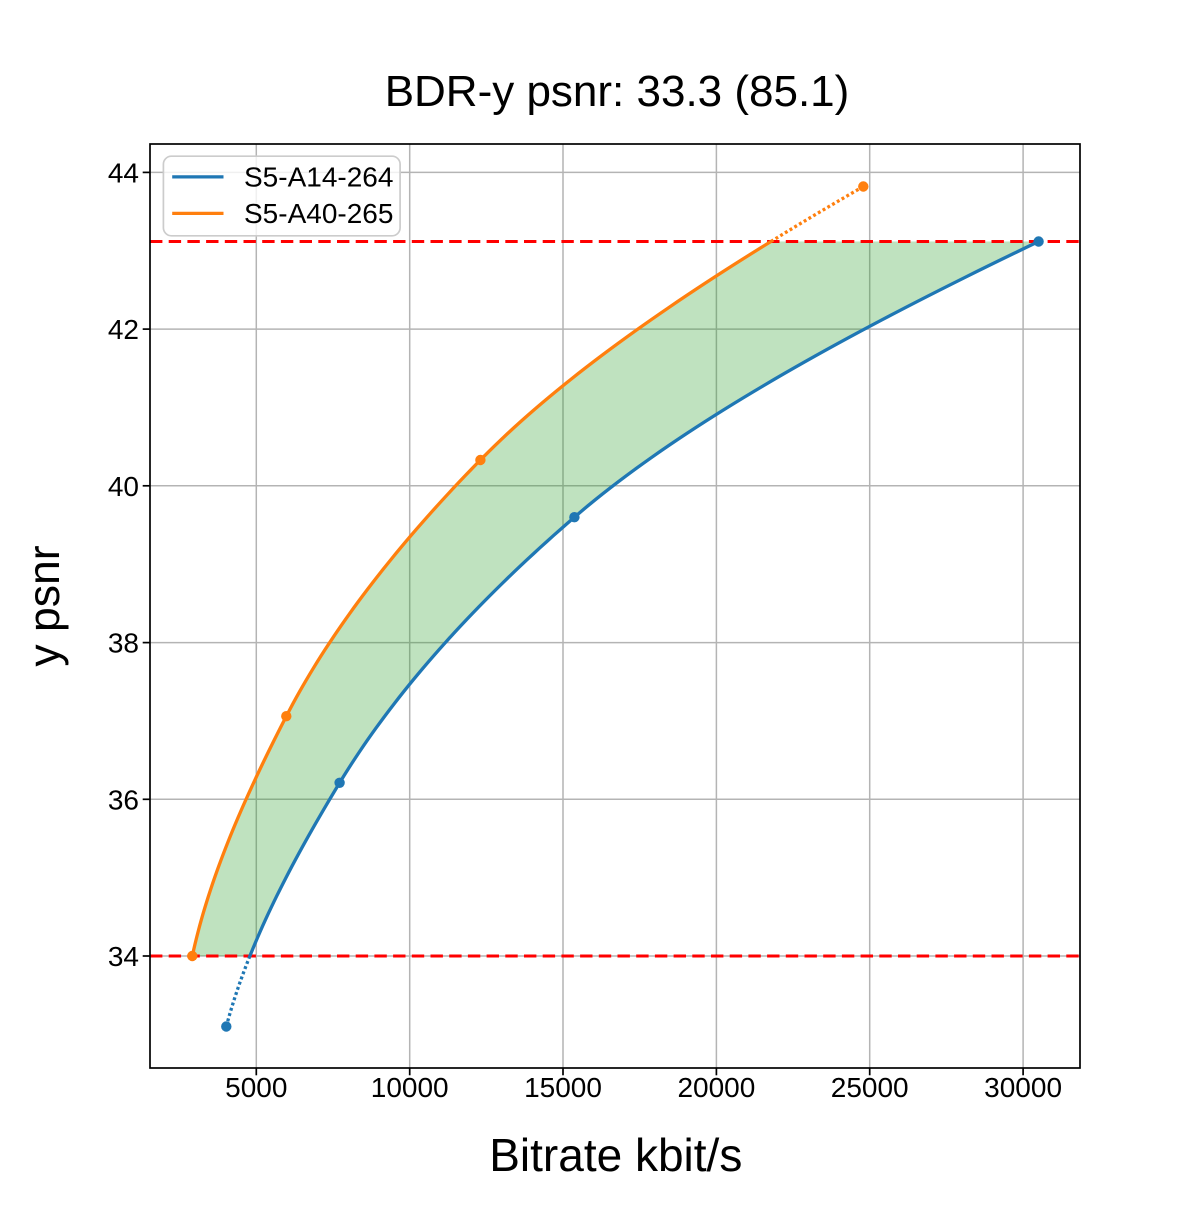 The width and height of the screenshot is (1200, 1205). I want to click on svg-text: 30000, so click(1023, 1087).